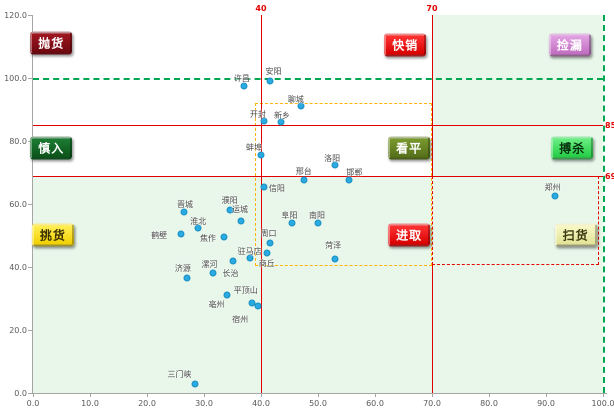  Describe the element at coordinates (572, 148) in the screenshot. I see `zone-label: 搏杀` at that location.